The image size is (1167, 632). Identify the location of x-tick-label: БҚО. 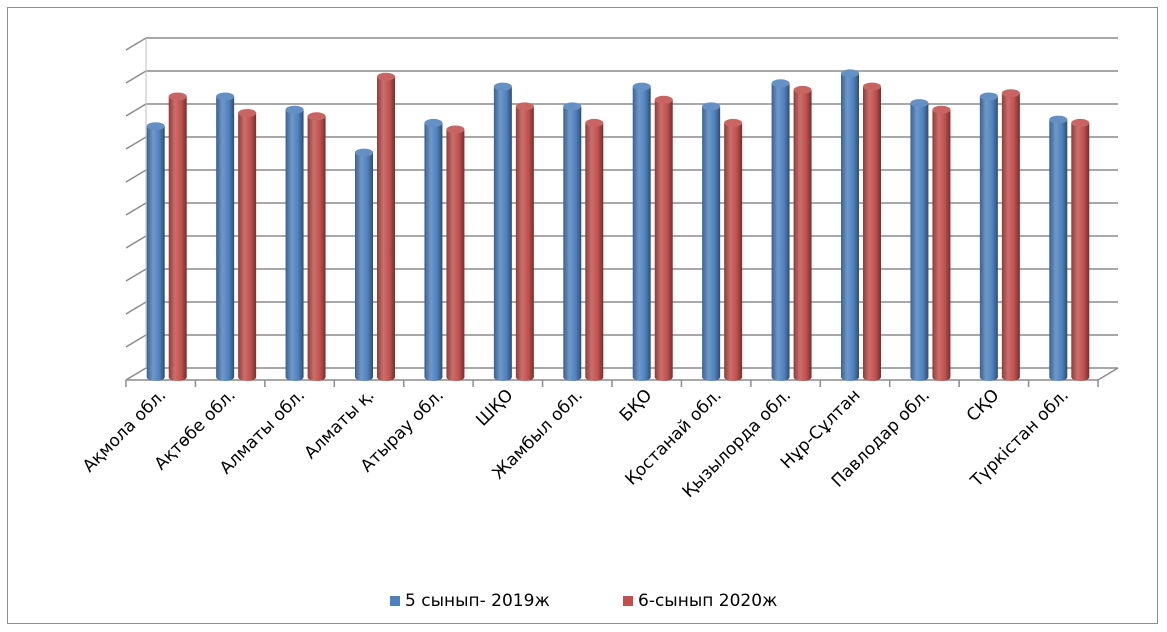
(636, 405).